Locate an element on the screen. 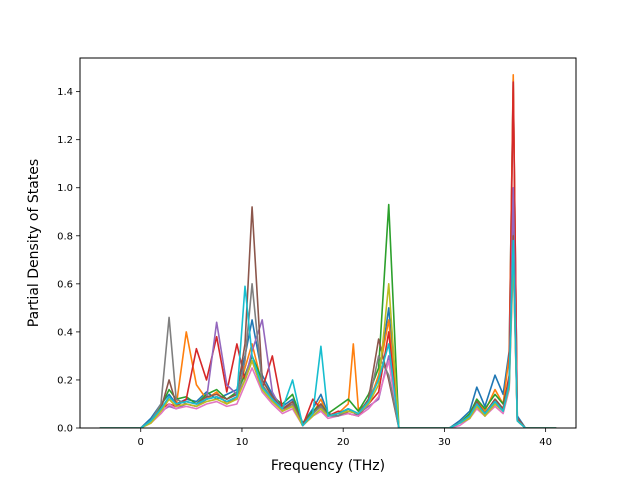 This screenshot has width=640, height=480. x-axis-label: Frequency (THz) is located at coordinates (328, 466).